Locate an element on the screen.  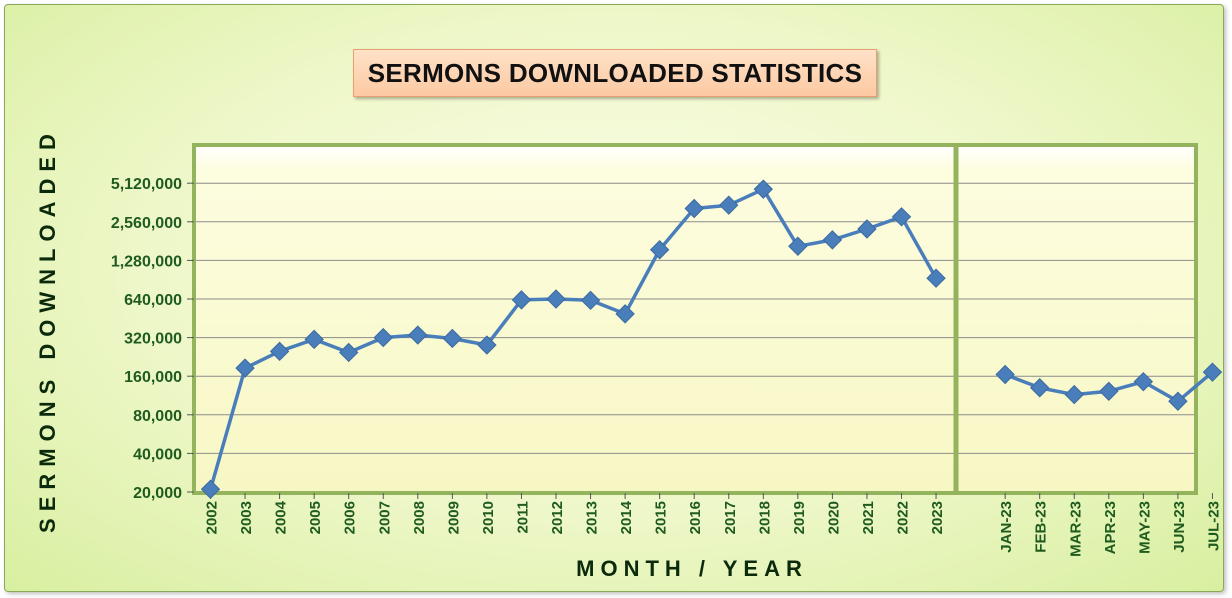
x-tick-label: 2018 is located at coordinates (764, 517).